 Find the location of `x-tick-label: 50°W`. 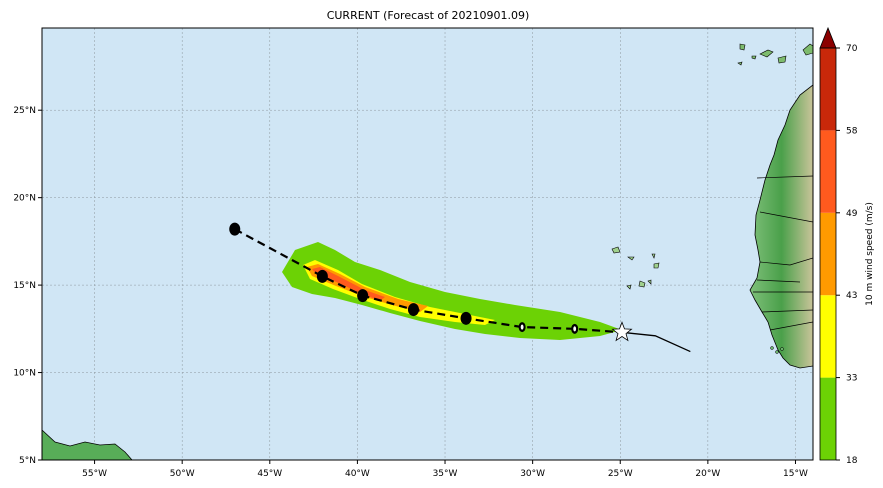

x-tick-label: 50°W is located at coordinates (182, 474).